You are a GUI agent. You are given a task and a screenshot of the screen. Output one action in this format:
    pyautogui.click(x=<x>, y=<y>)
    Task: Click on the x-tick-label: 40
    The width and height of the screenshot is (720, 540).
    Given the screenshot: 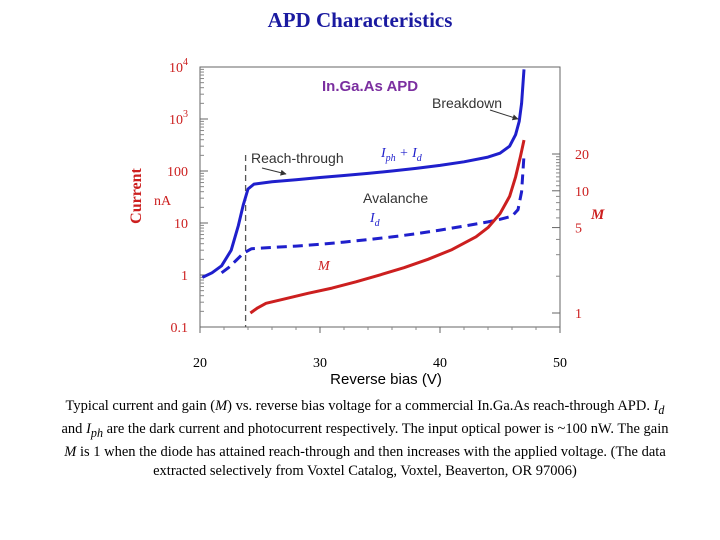 What is the action you would take?
    pyautogui.click(x=440, y=363)
    